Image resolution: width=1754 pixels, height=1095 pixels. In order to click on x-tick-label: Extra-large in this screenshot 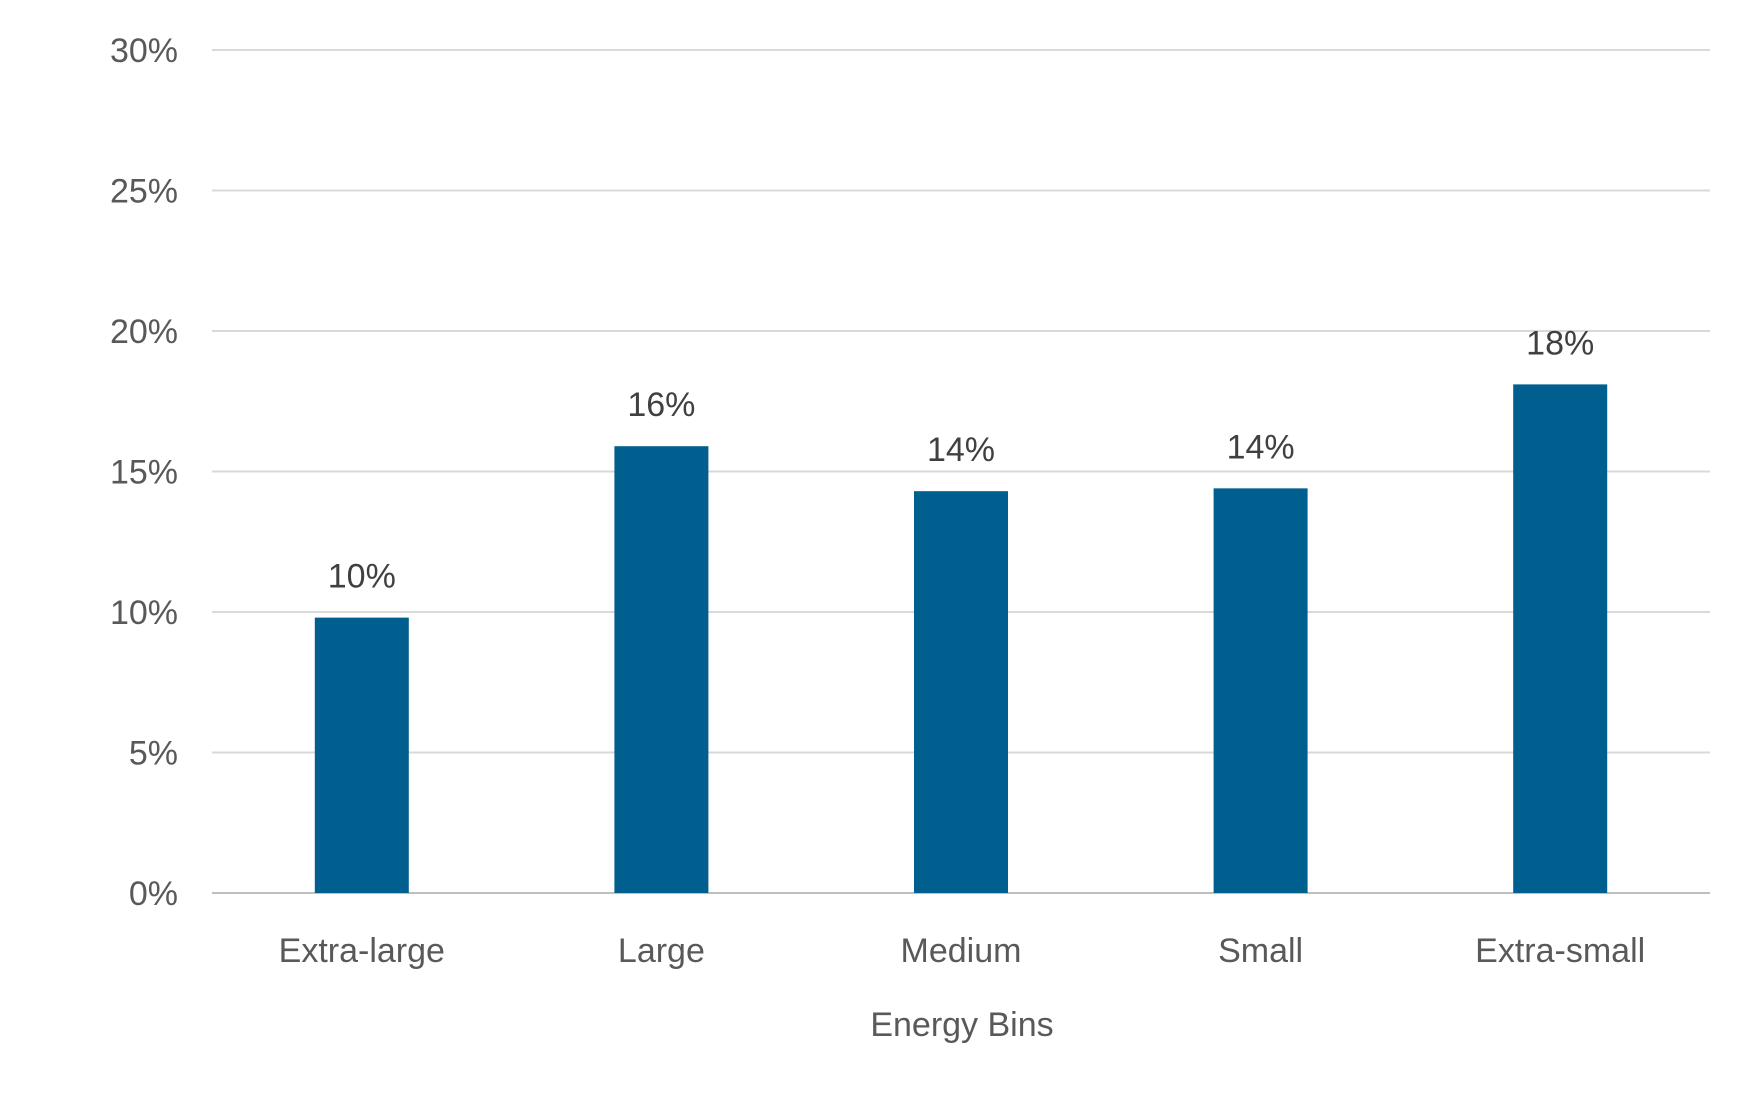, I will do `click(362, 951)`.